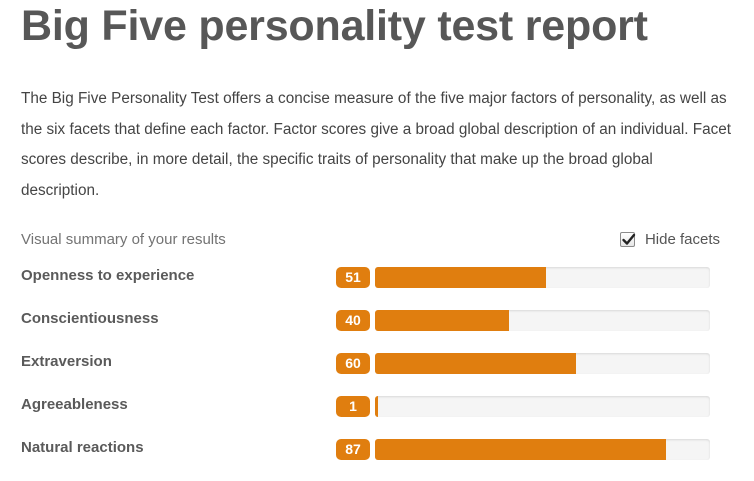  What do you see at coordinates (371, 457) in the screenshot?
I see `factor-row-natural-reactions: Natural reactions 87` at bounding box center [371, 457].